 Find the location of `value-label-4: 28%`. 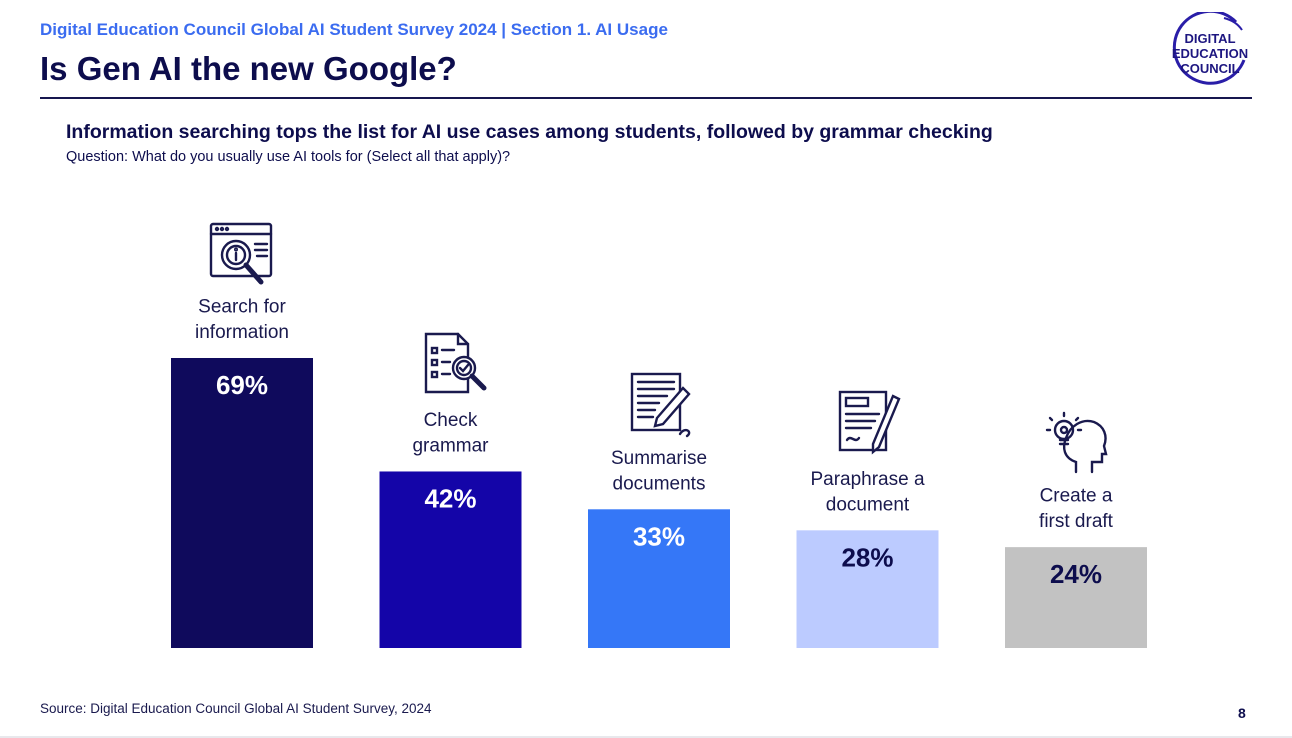

value-label-4: 28% is located at coordinates (867, 557).